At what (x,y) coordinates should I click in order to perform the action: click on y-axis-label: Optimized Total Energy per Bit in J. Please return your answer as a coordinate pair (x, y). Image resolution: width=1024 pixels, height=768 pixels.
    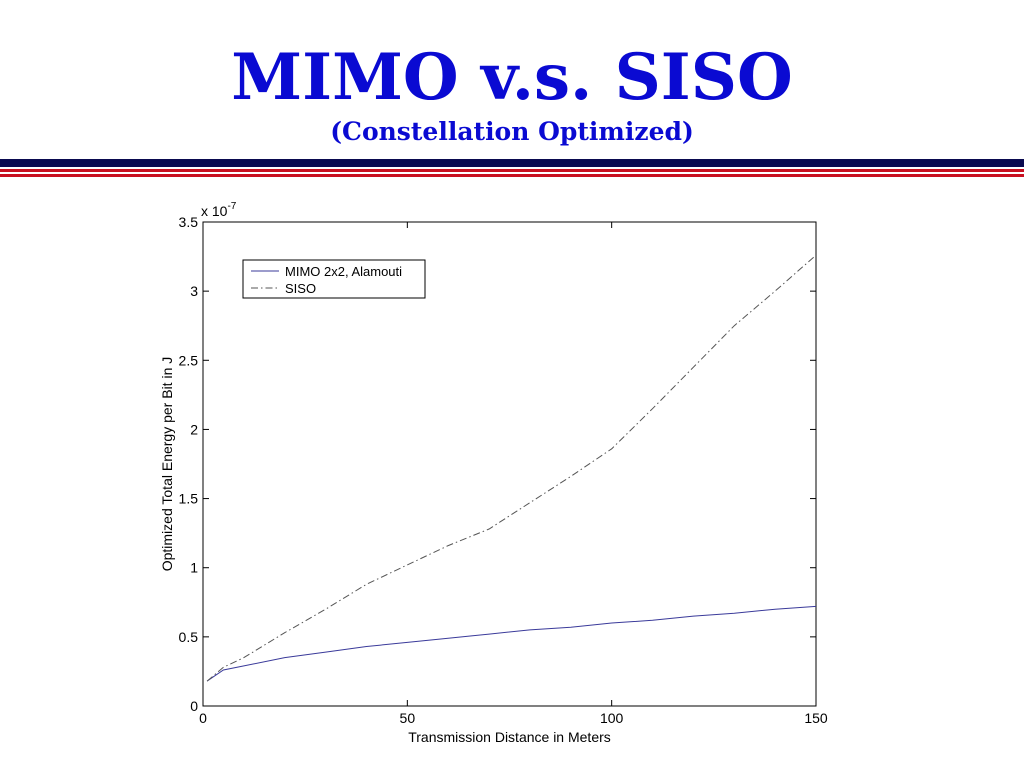
    Looking at the image, I should click on (167, 464).